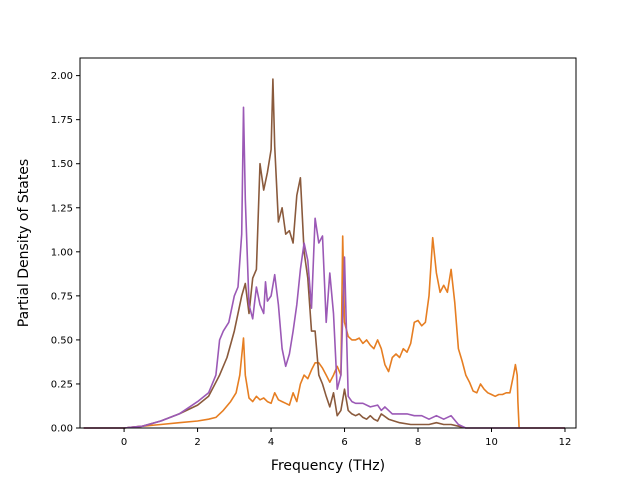  I want to click on y-axis: 0.00 0.25 0.50 0.75 1.00 1.25 1.50 1.75 2.00, so click(65, 253).